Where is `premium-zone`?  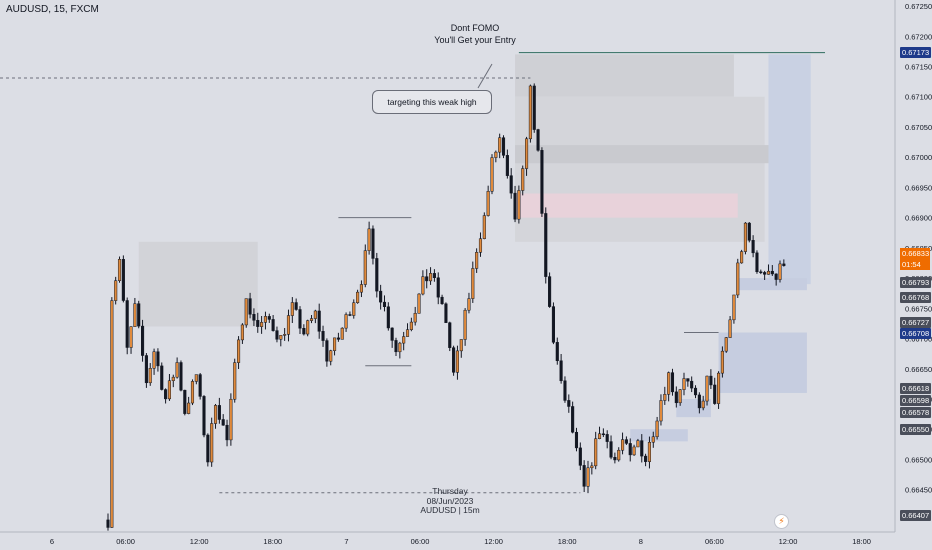
premium-zone is located at coordinates (626, 205).